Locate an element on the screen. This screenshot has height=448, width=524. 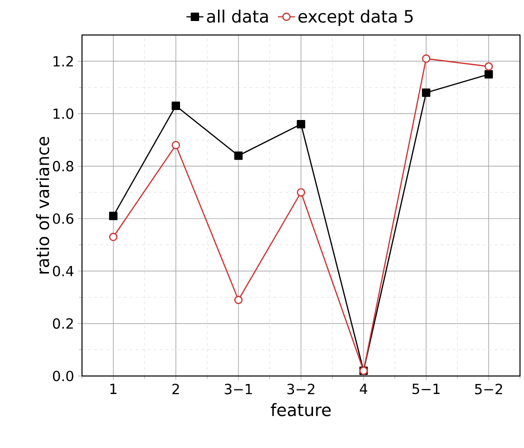
x-tick-label: 2 is located at coordinates (175, 389).